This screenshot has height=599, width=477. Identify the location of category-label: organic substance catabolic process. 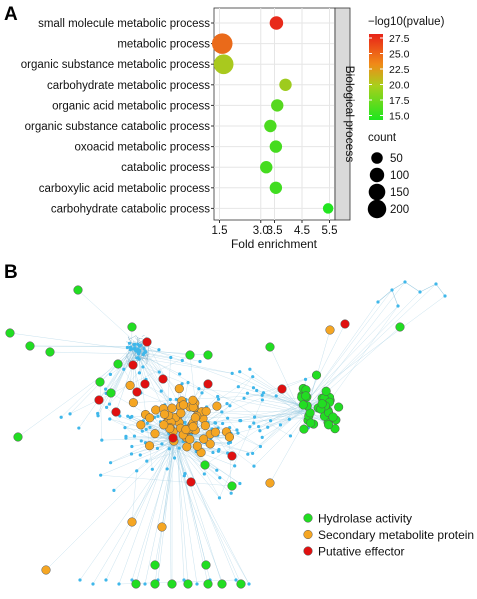
(118, 127).